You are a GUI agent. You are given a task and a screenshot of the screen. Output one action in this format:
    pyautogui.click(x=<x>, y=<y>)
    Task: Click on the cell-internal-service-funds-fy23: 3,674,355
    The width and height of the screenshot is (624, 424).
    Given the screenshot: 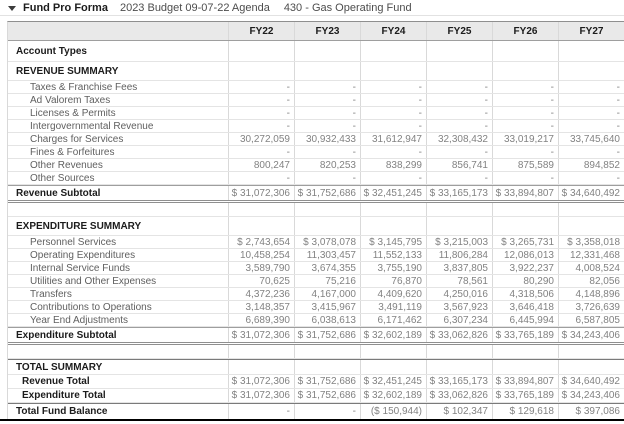 What is the action you would take?
    pyautogui.click(x=327, y=268)
    